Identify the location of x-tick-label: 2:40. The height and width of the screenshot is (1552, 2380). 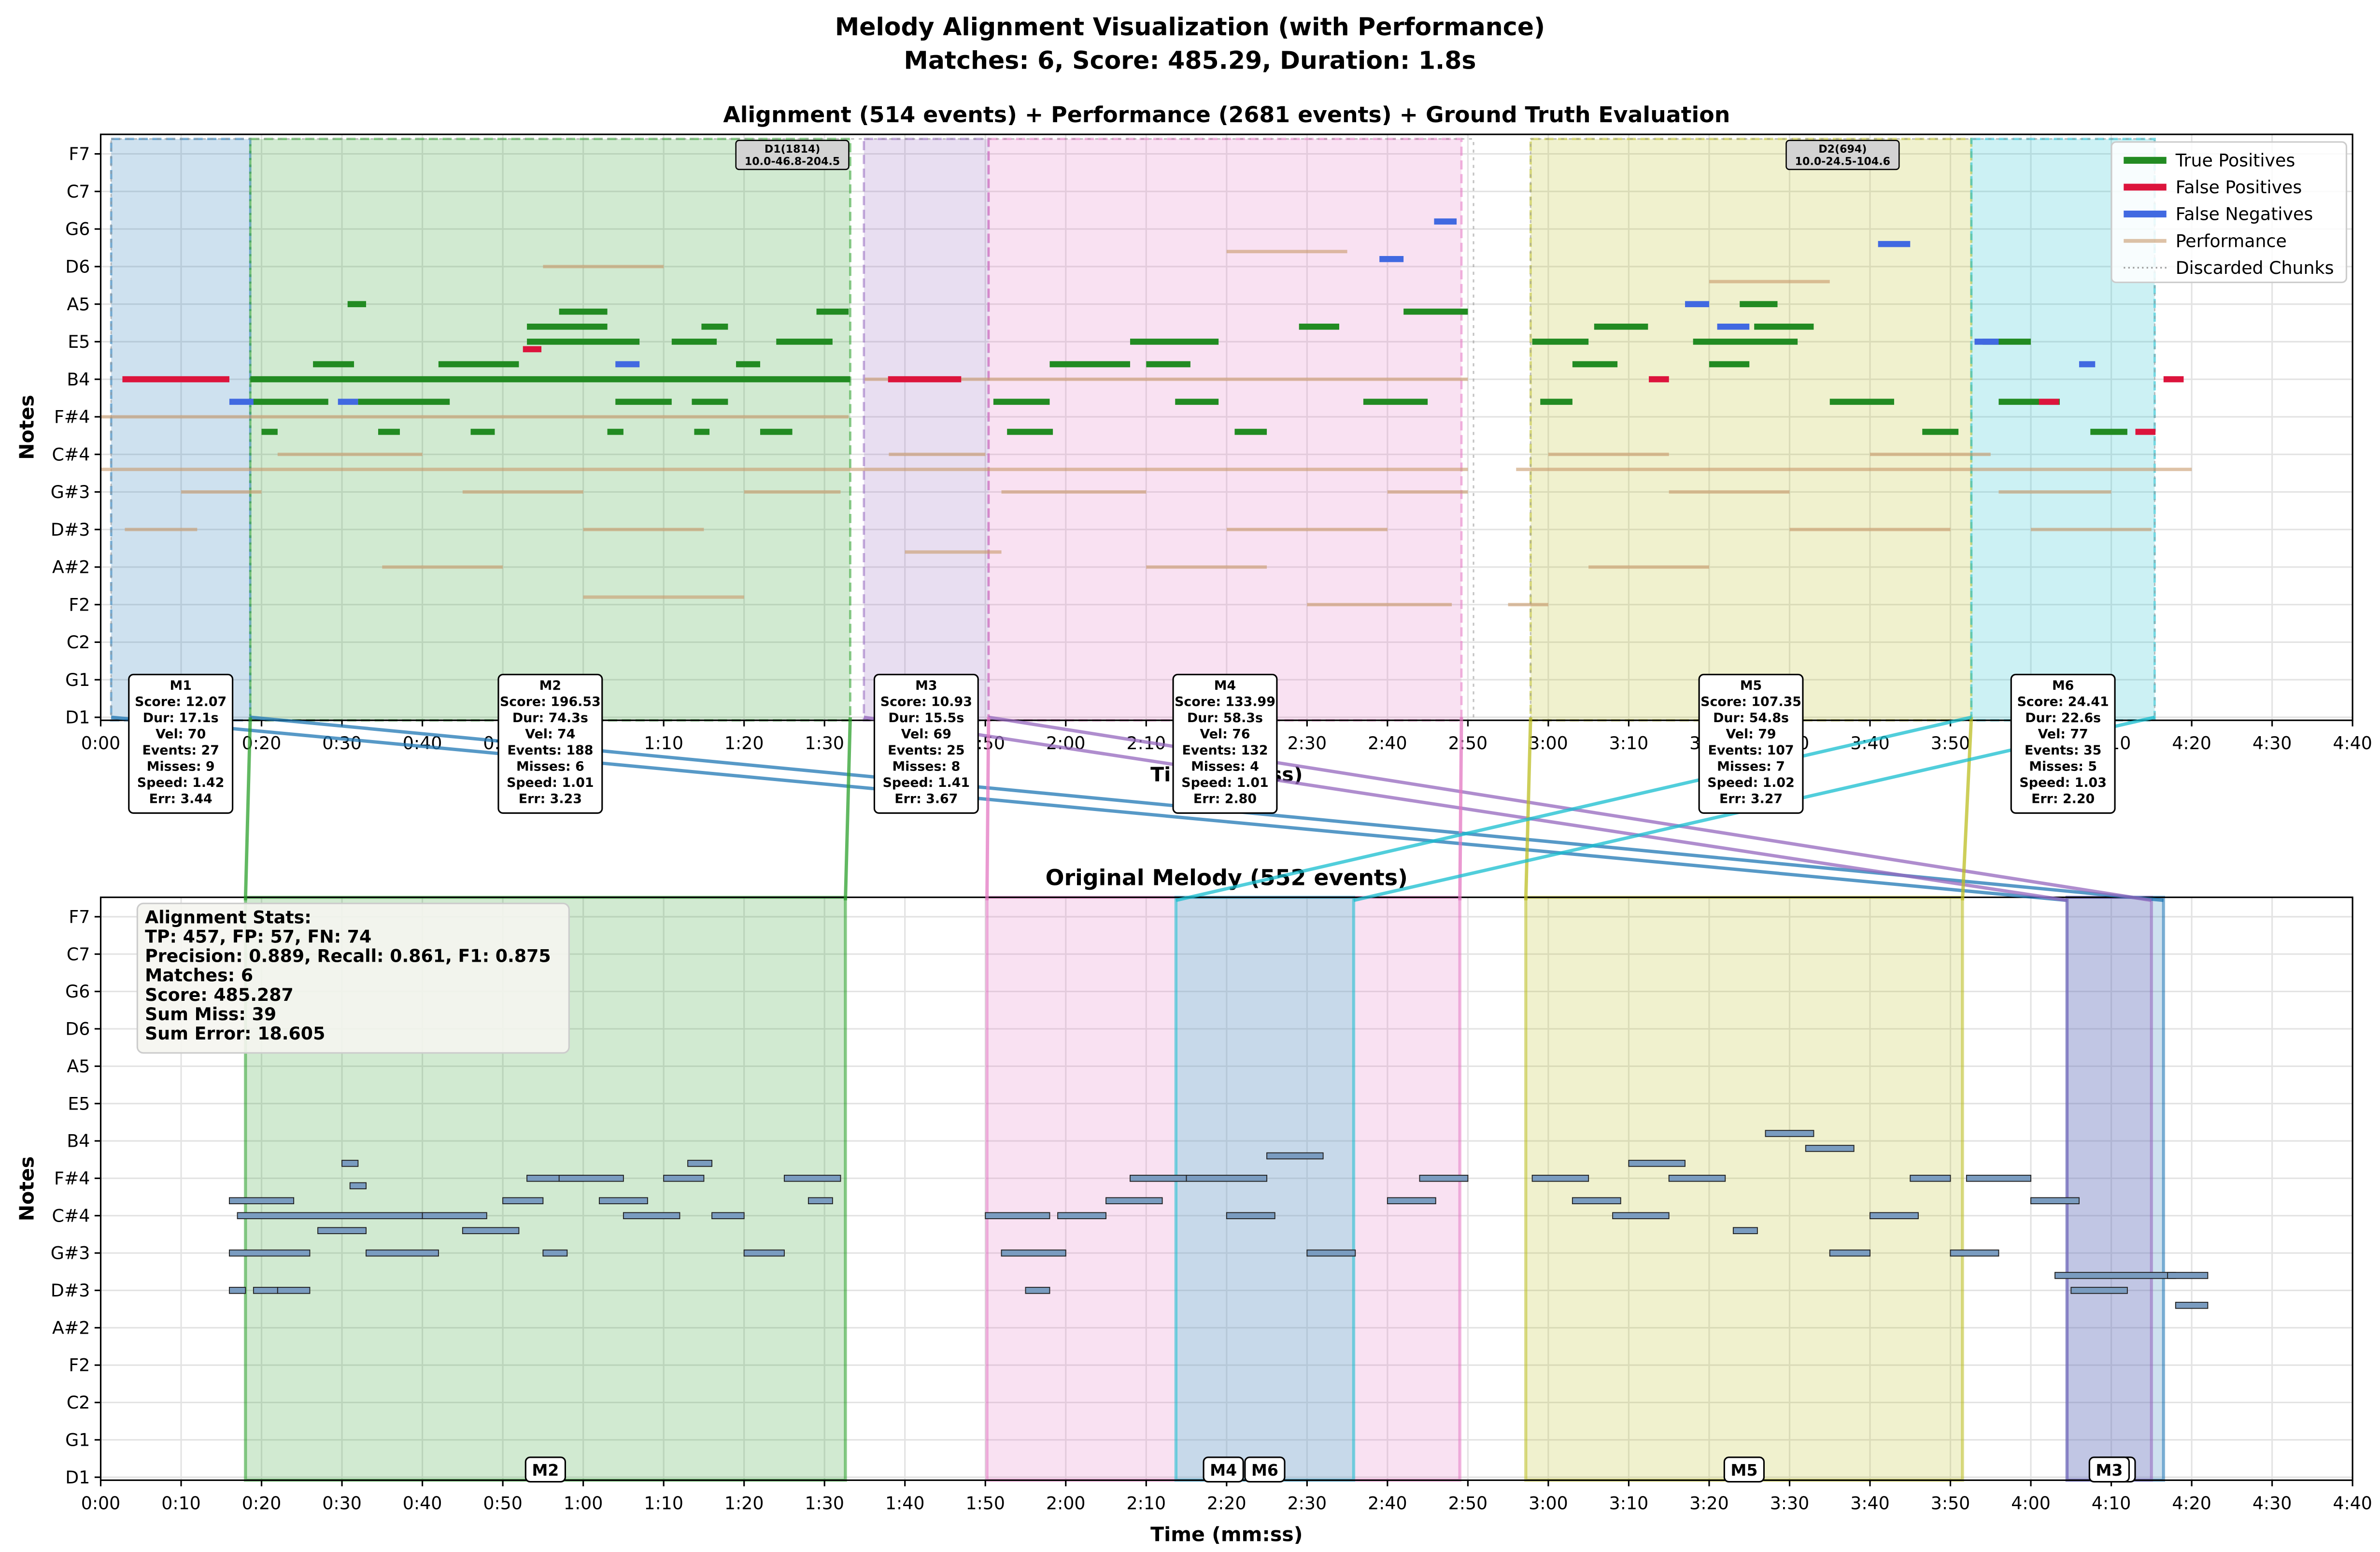
(1387, 1503).